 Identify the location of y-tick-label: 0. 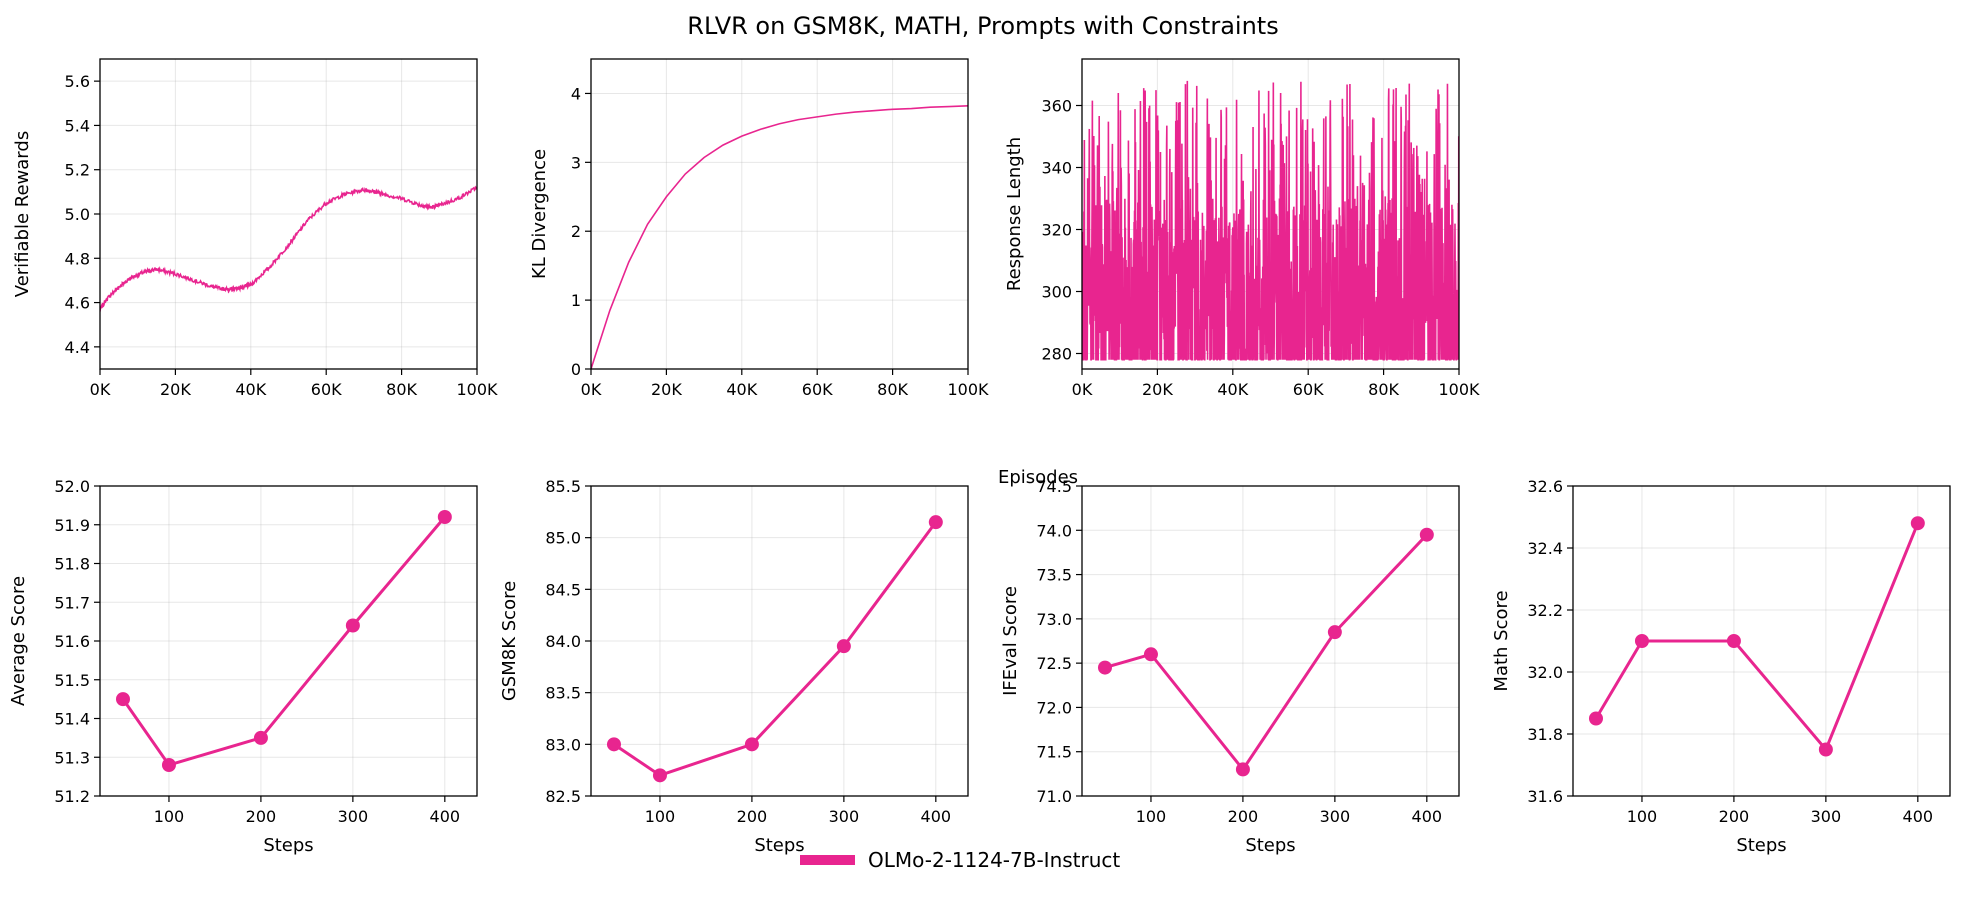
(576, 369).